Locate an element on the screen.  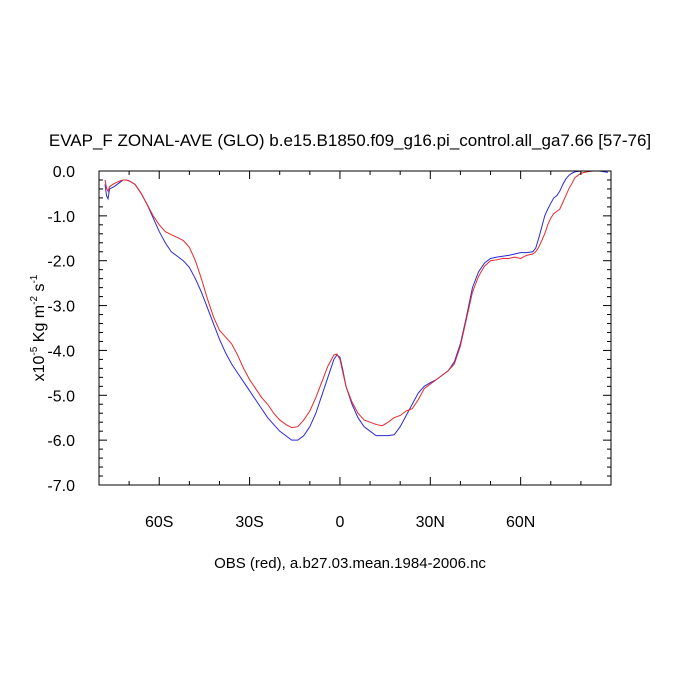
y-tick-label: -6.0 is located at coordinates (61, 441).